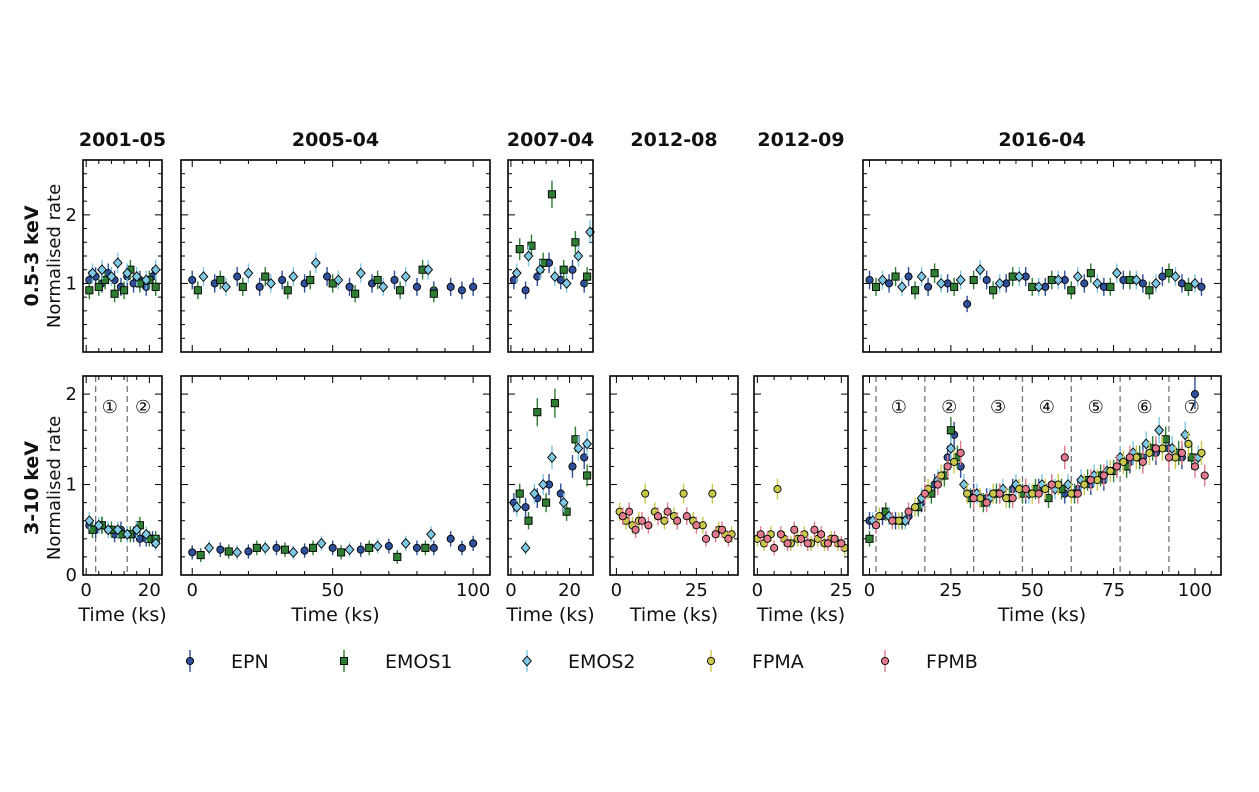  I want to click on legend-item-EPN: EPN, so click(227, 661).